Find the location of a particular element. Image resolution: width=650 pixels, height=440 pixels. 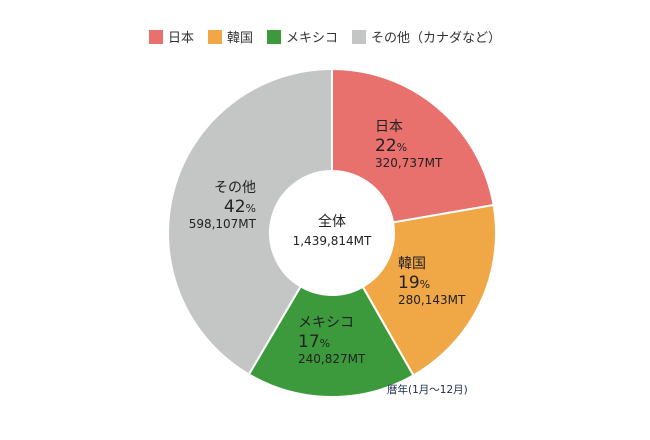

center-value: 1,439,814MT is located at coordinates (332, 241).